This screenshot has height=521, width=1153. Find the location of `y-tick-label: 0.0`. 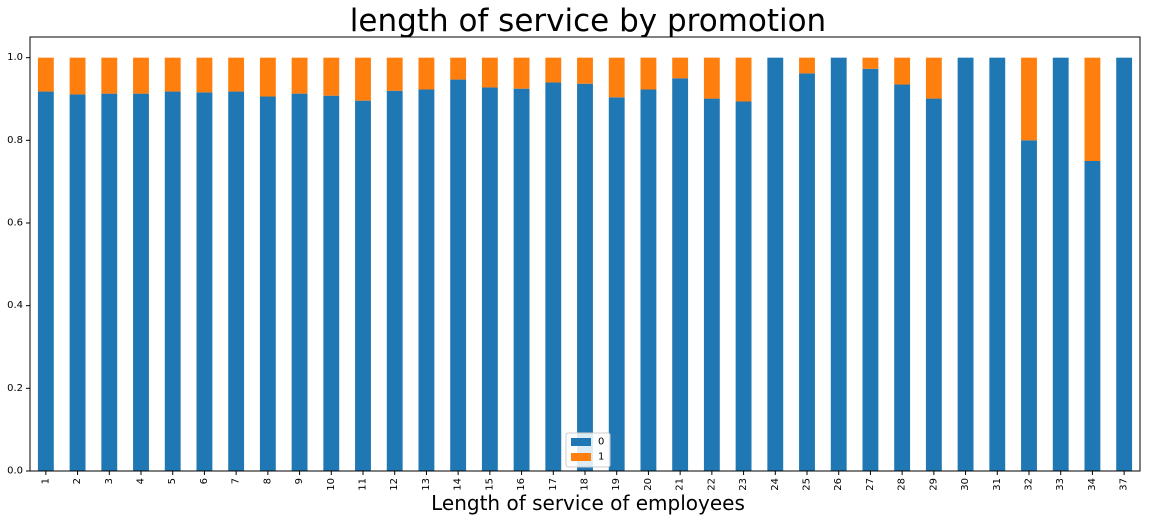

y-tick-label: 0.0 is located at coordinates (15, 471).